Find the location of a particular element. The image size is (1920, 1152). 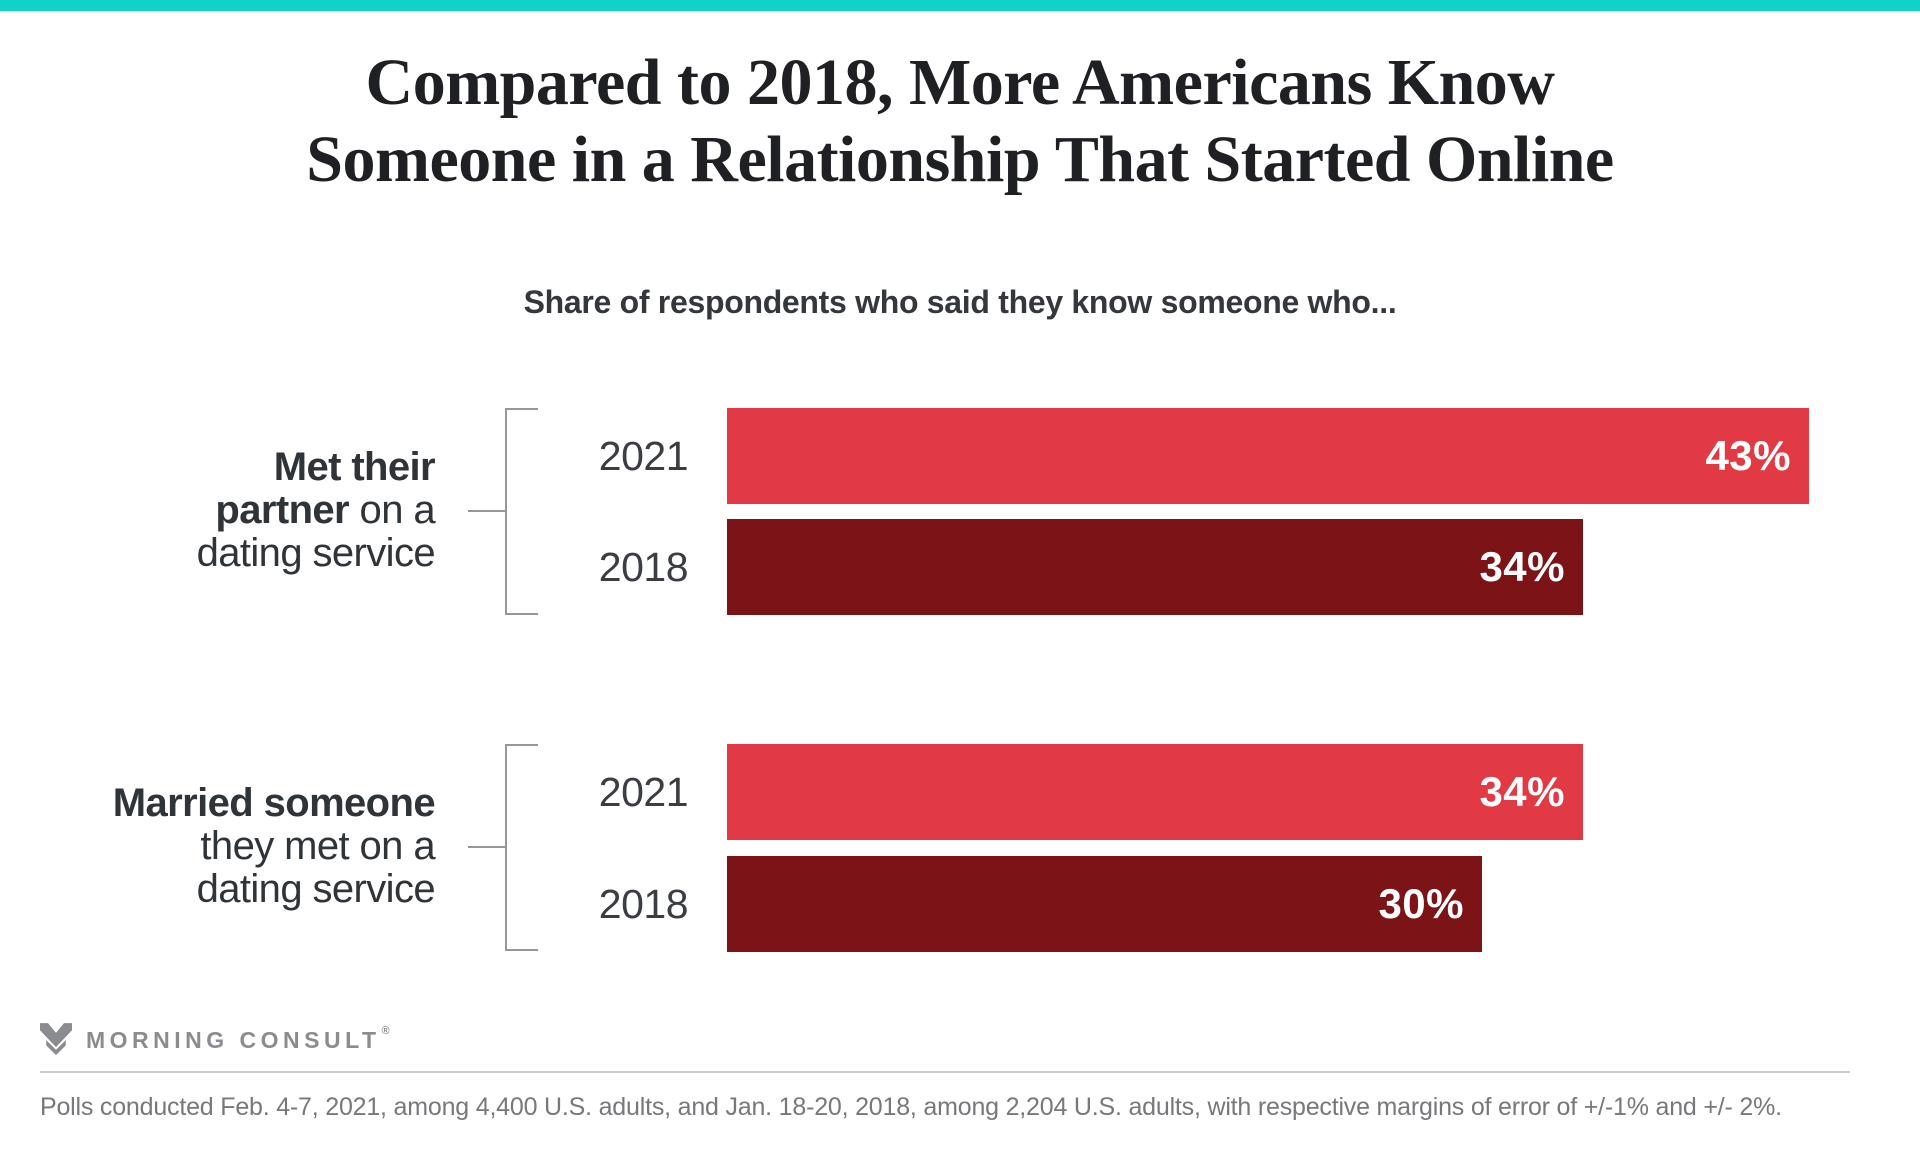

category-label-line: partner on a is located at coordinates (325, 510).